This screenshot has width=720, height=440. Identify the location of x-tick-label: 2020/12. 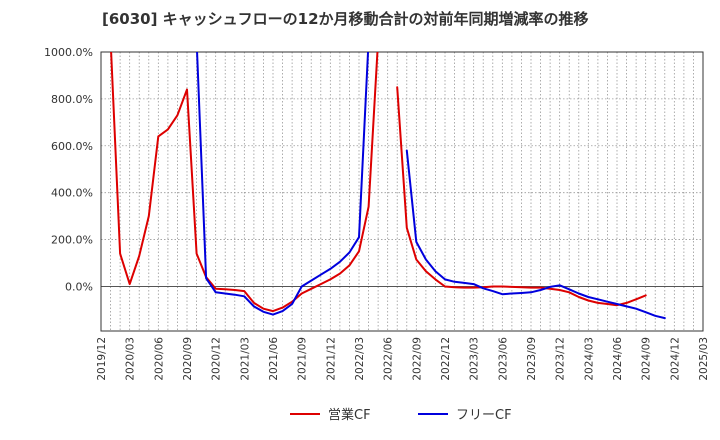
(217, 359).